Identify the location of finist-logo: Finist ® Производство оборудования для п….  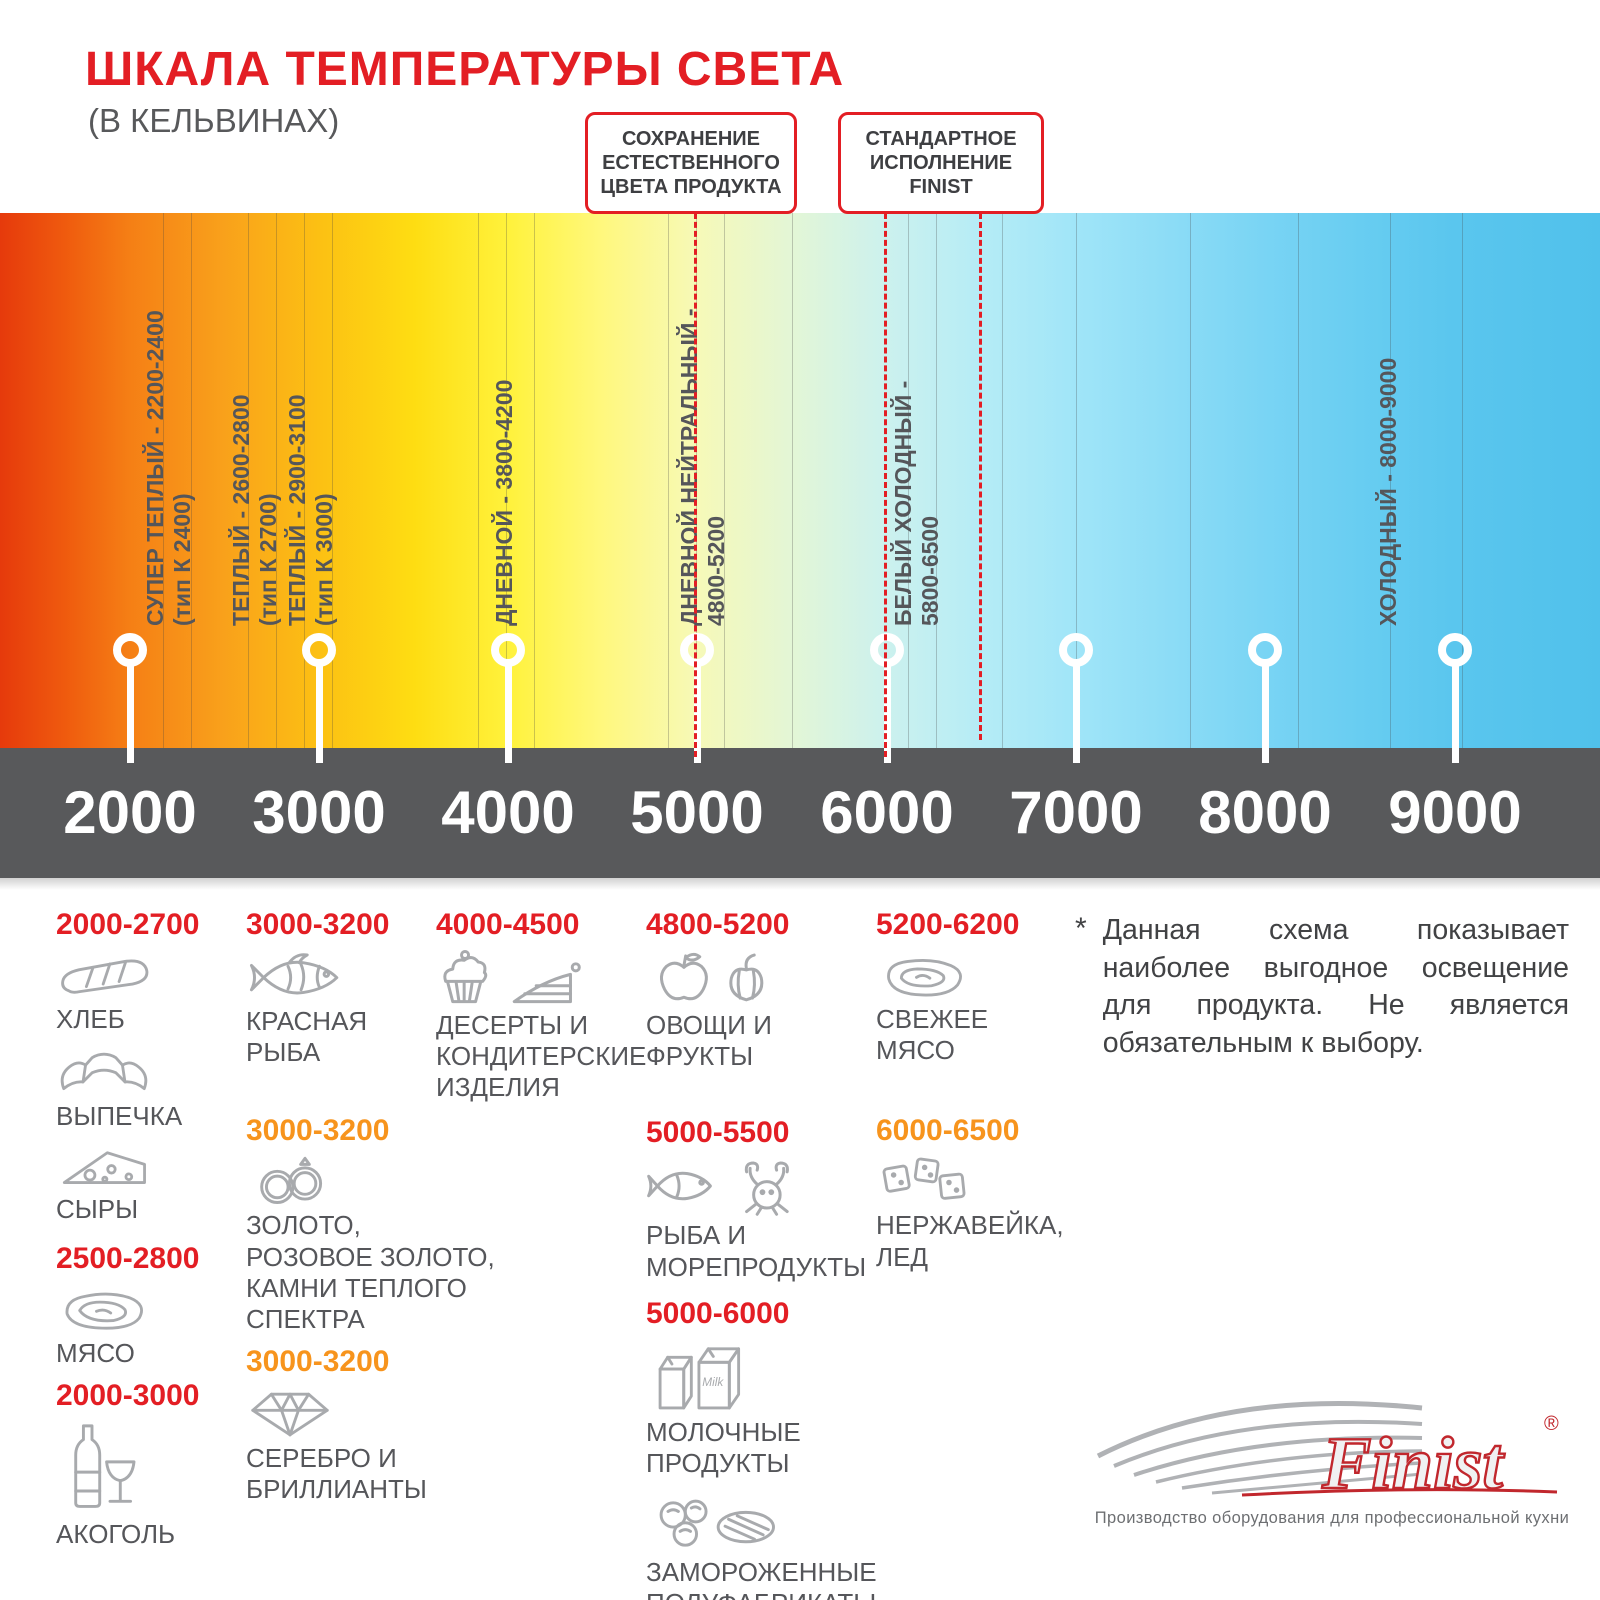
(1332, 1455).